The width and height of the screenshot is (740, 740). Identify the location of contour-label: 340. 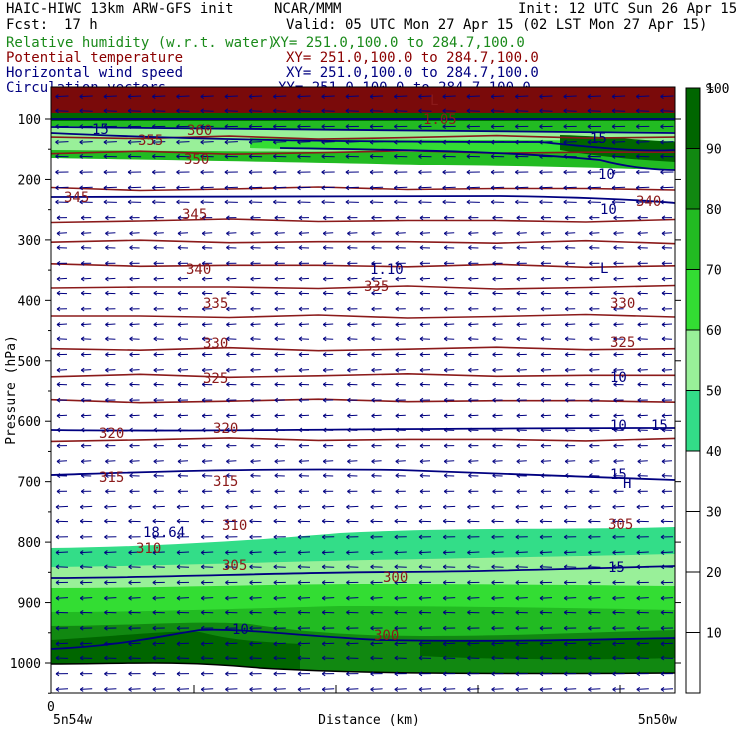
(648, 202).